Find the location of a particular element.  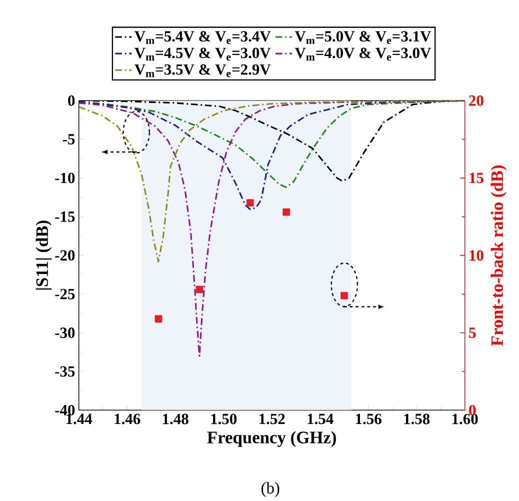

y2-tick-label: 15 is located at coordinates (477, 178).